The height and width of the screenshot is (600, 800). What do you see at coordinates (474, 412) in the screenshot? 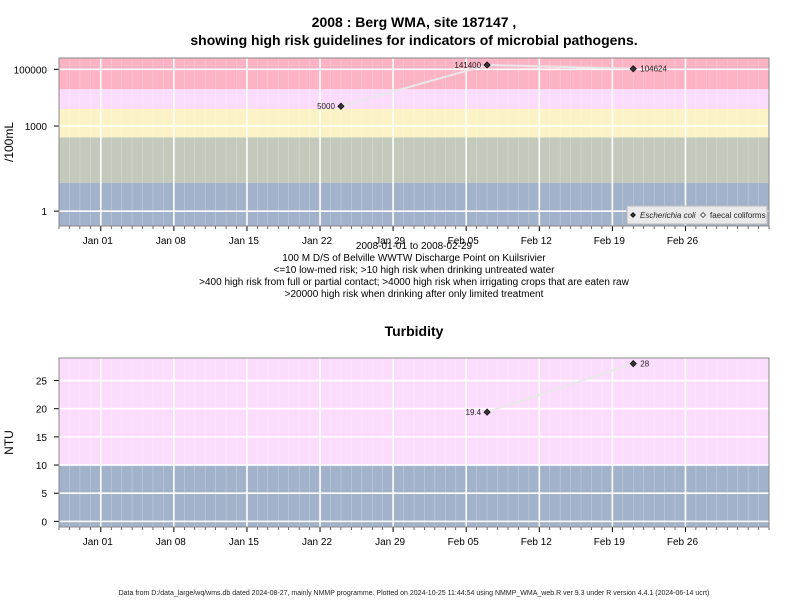
I see `chart2-data-label: 19.4` at bounding box center [474, 412].